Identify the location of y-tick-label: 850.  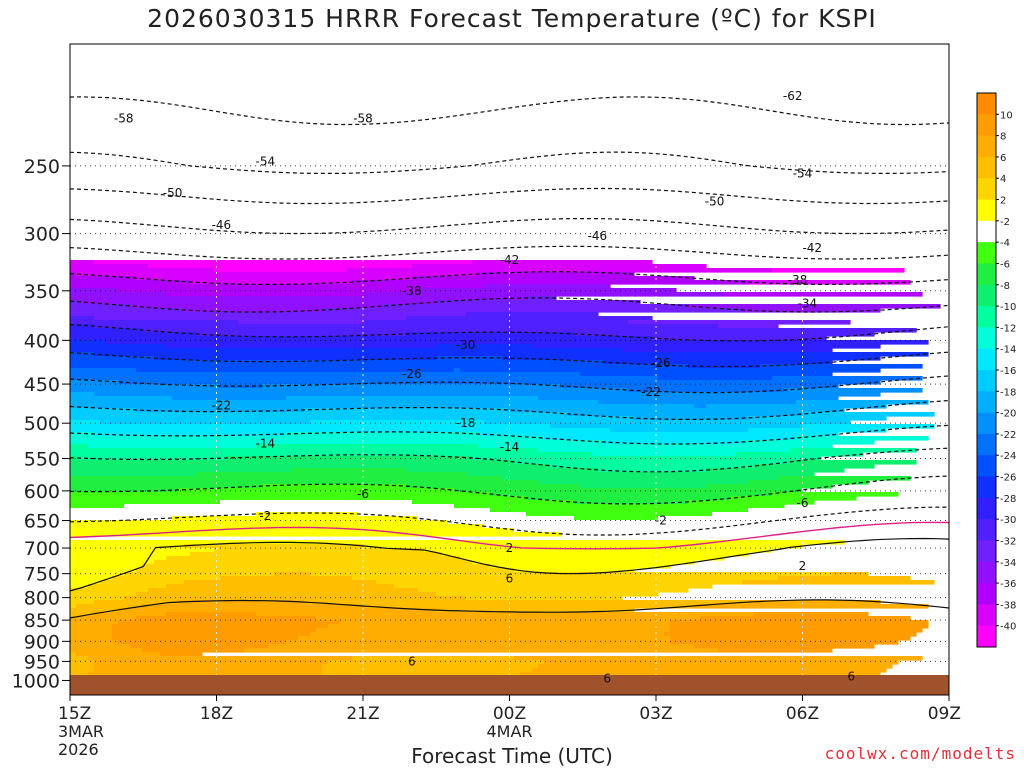
(42, 621).